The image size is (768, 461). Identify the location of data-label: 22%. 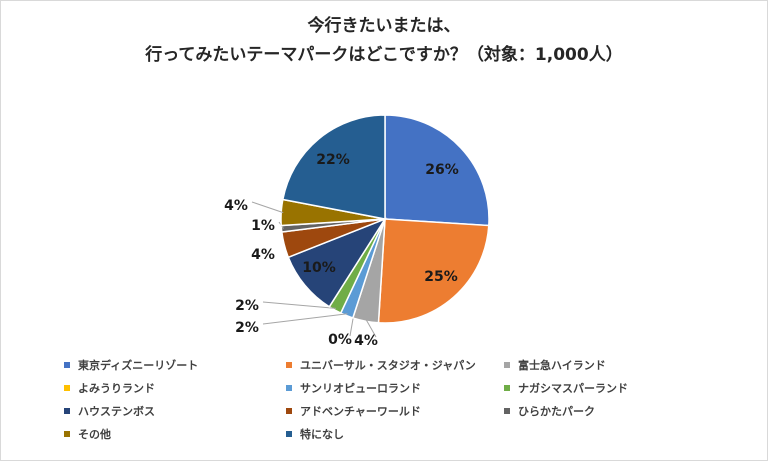
(333, 160).